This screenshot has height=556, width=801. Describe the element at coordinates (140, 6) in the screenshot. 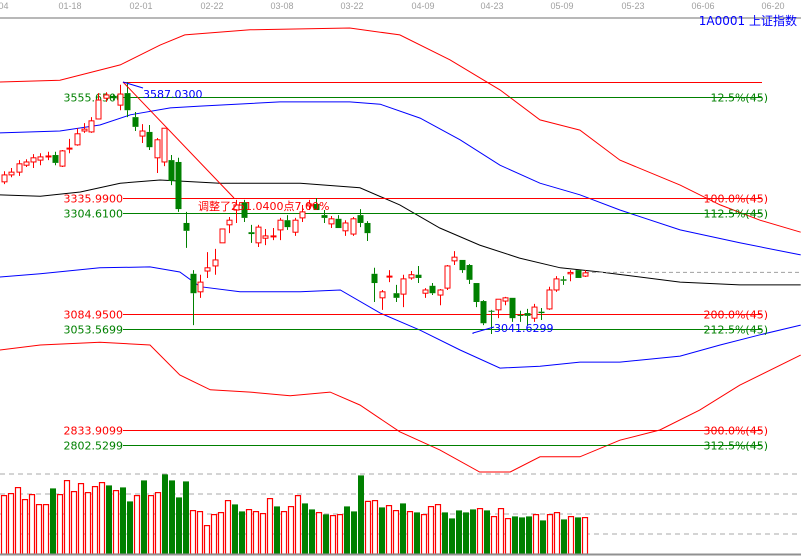

I see `time-tick-label: 02-01` at that location.